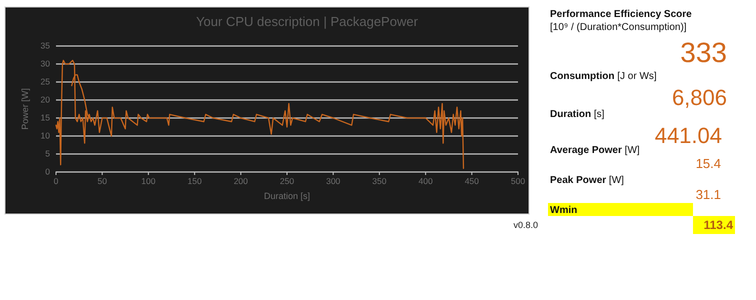  What do you see at coordinates (45, 81) in the screenshot?
I see `y-tick-label: 25` at bounding box center [45, 81].